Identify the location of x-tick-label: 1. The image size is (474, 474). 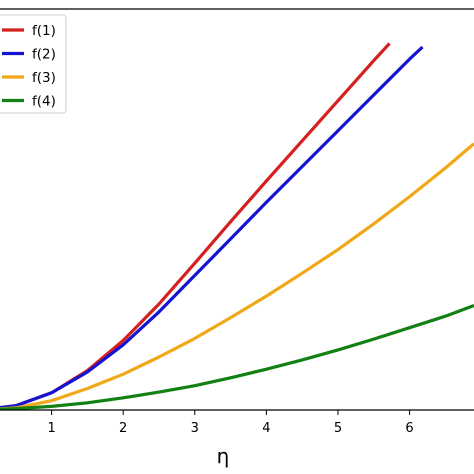
(51, 428).